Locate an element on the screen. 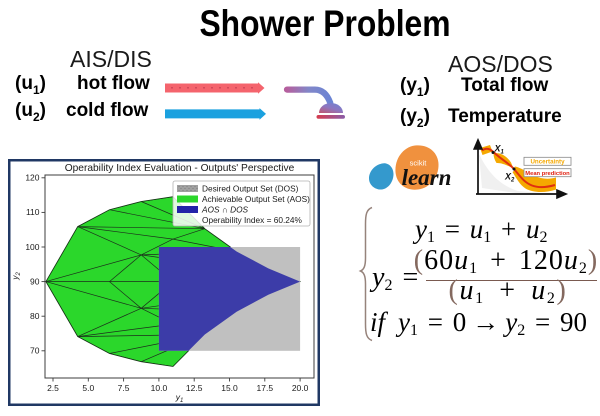  svg-text: X2 is located at coordinates (509, 178).